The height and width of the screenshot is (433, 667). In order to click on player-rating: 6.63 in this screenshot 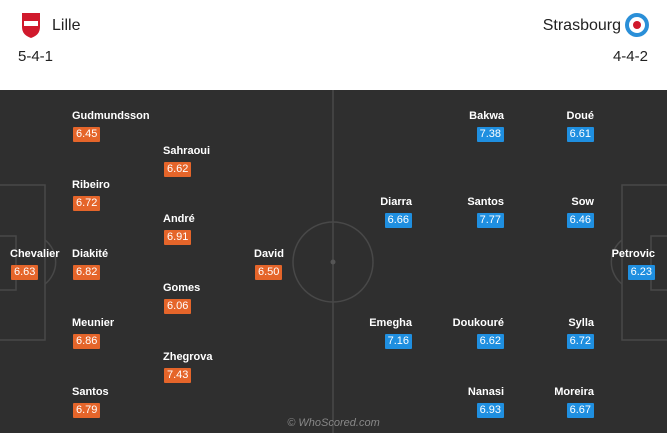, I will do `click(25, 272)`.